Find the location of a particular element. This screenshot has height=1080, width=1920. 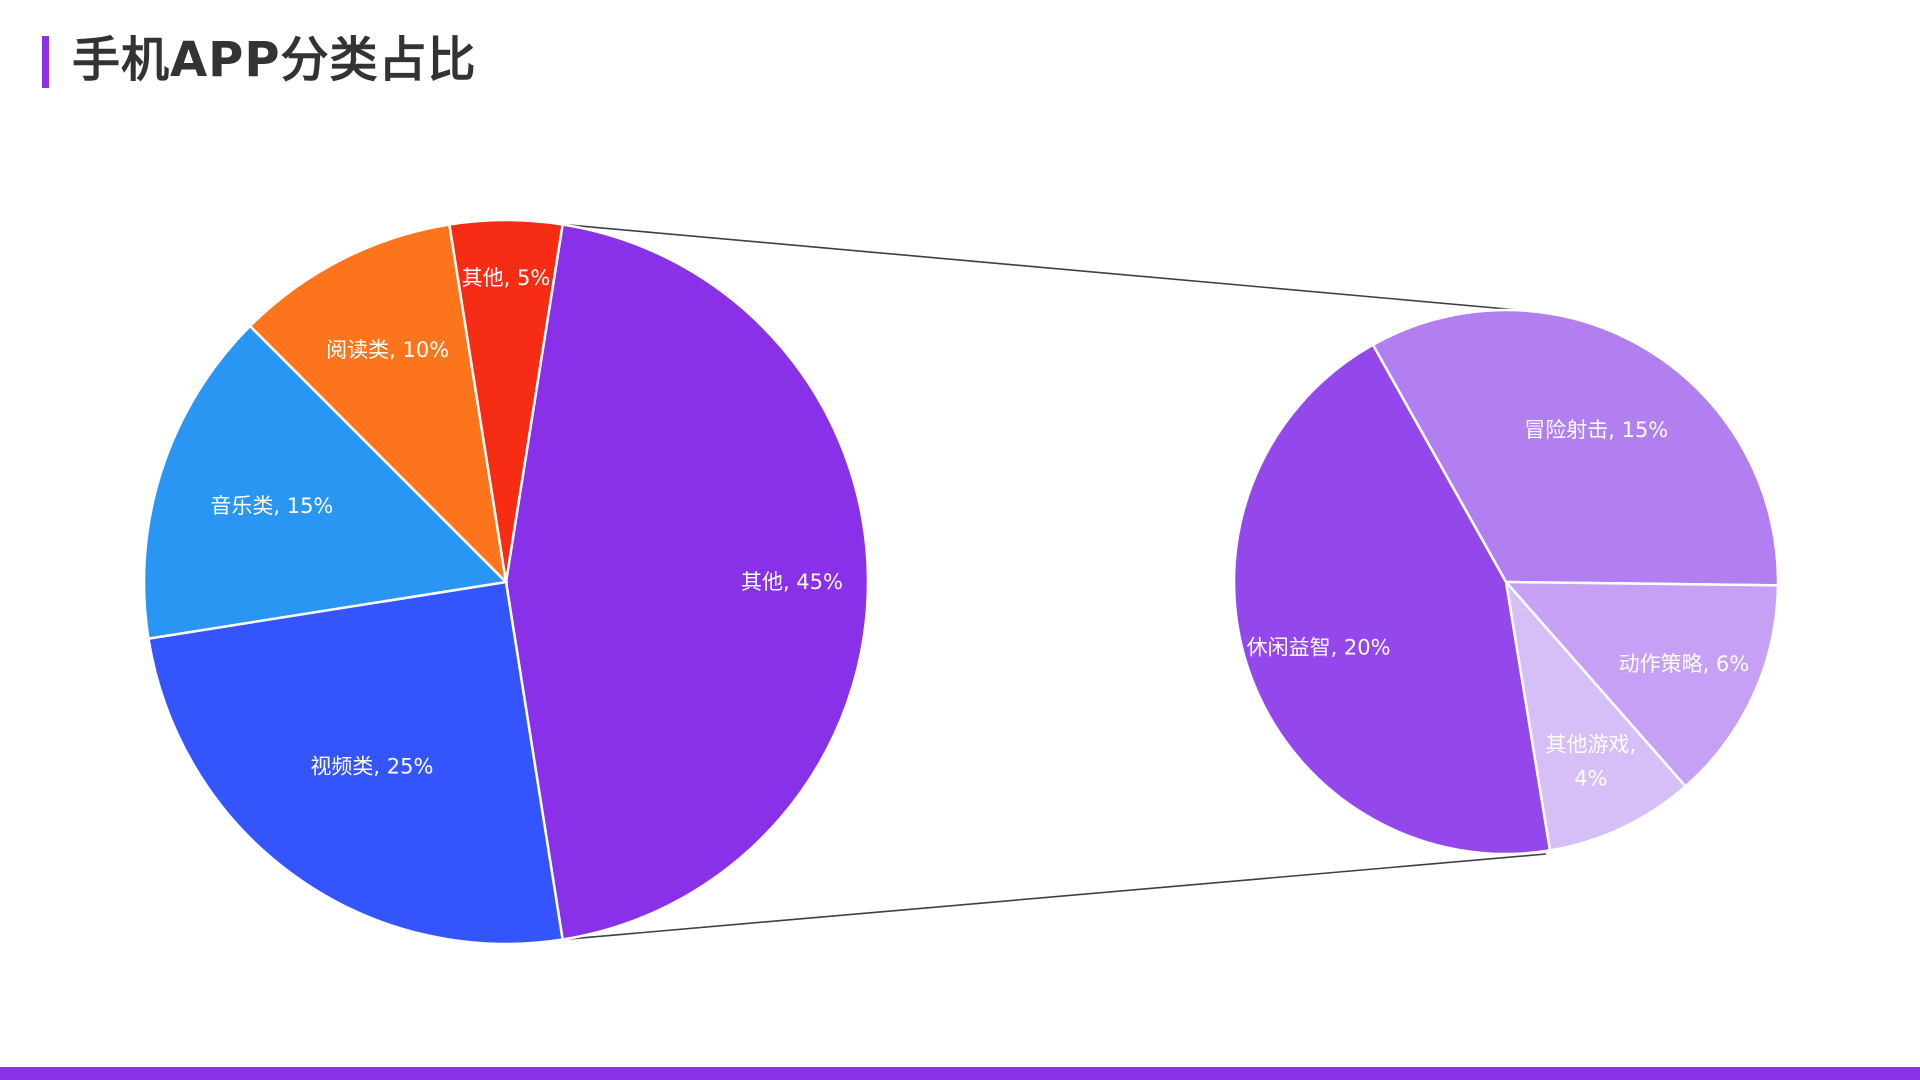

bottom-accent-bar is located at coordinates (960, 1073).